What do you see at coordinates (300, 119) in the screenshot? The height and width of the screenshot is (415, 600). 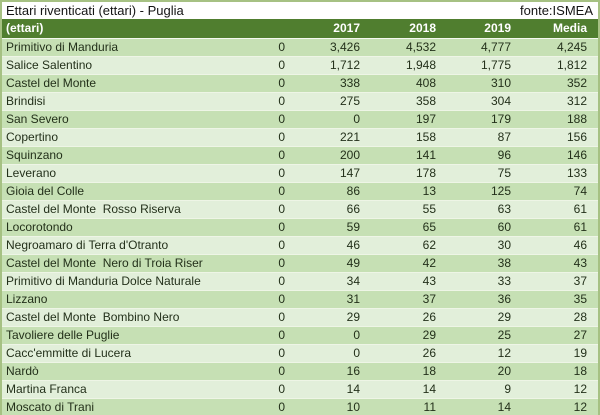 I see `table-row: San Severo 0 0 197 179 188` at bounding box center [300, 119].